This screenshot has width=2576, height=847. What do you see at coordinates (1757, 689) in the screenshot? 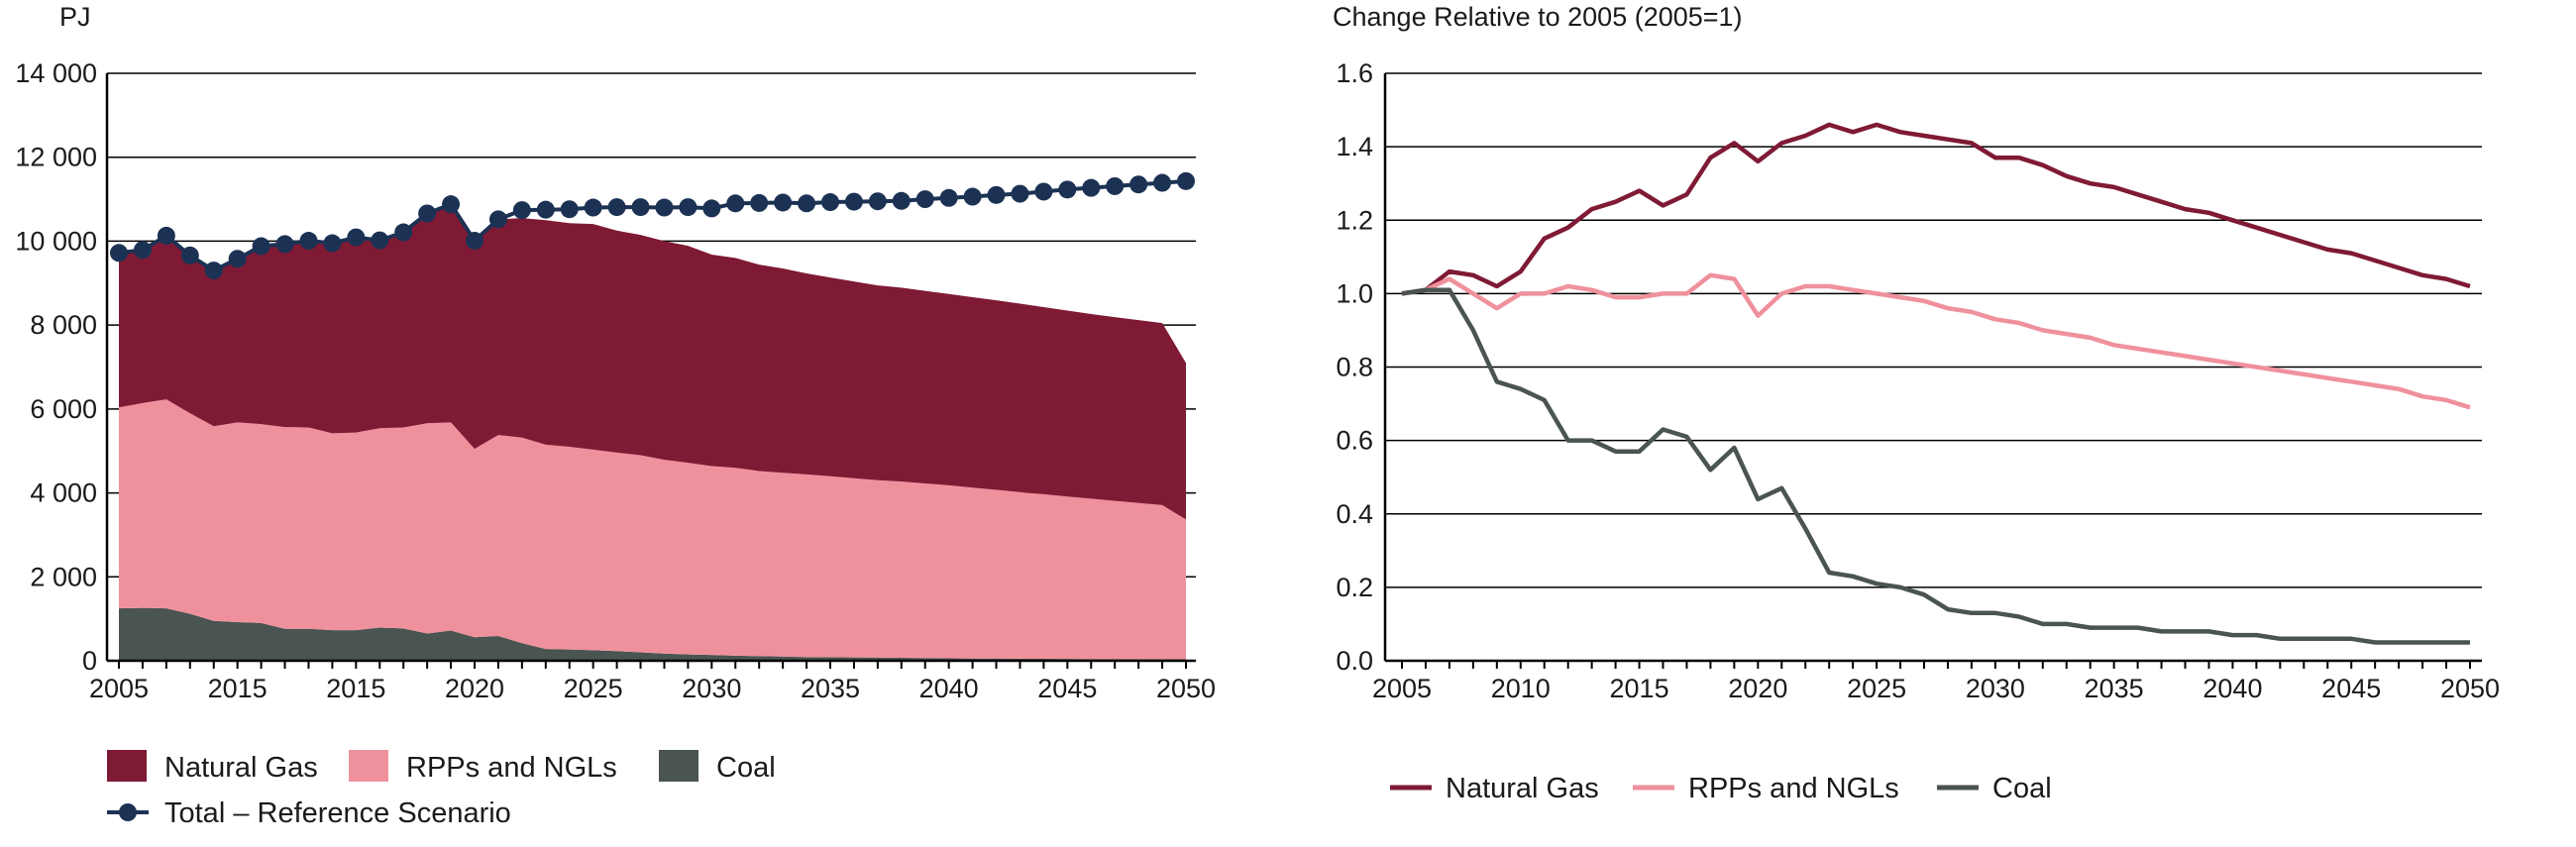
I see `right-x-tick-label: 2020` at bounding box center [1757, 689].